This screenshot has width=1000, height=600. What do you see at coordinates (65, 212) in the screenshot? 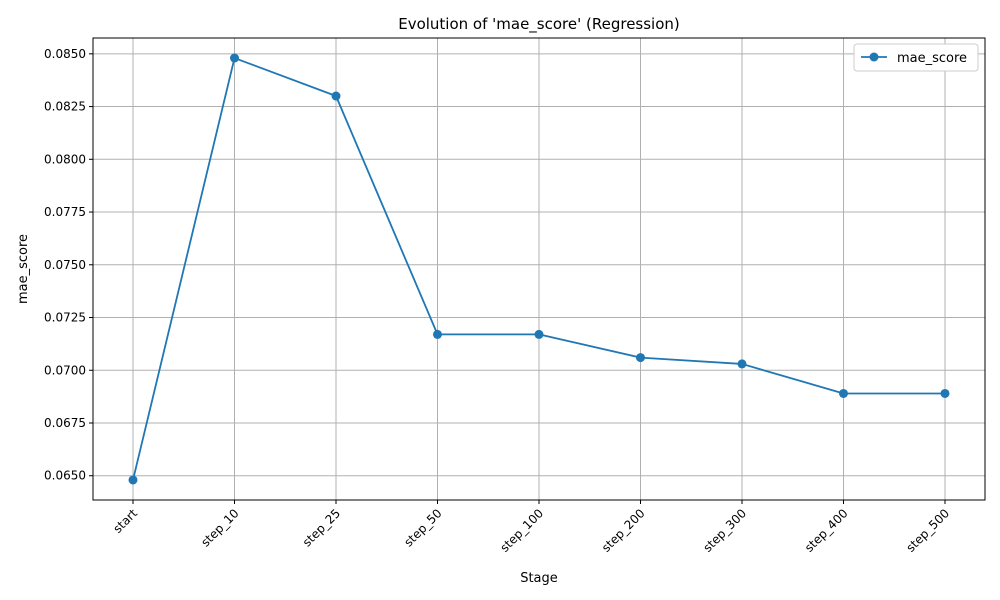
I see `y-tick-label: 0.0775` at bounding box center [65, 212].